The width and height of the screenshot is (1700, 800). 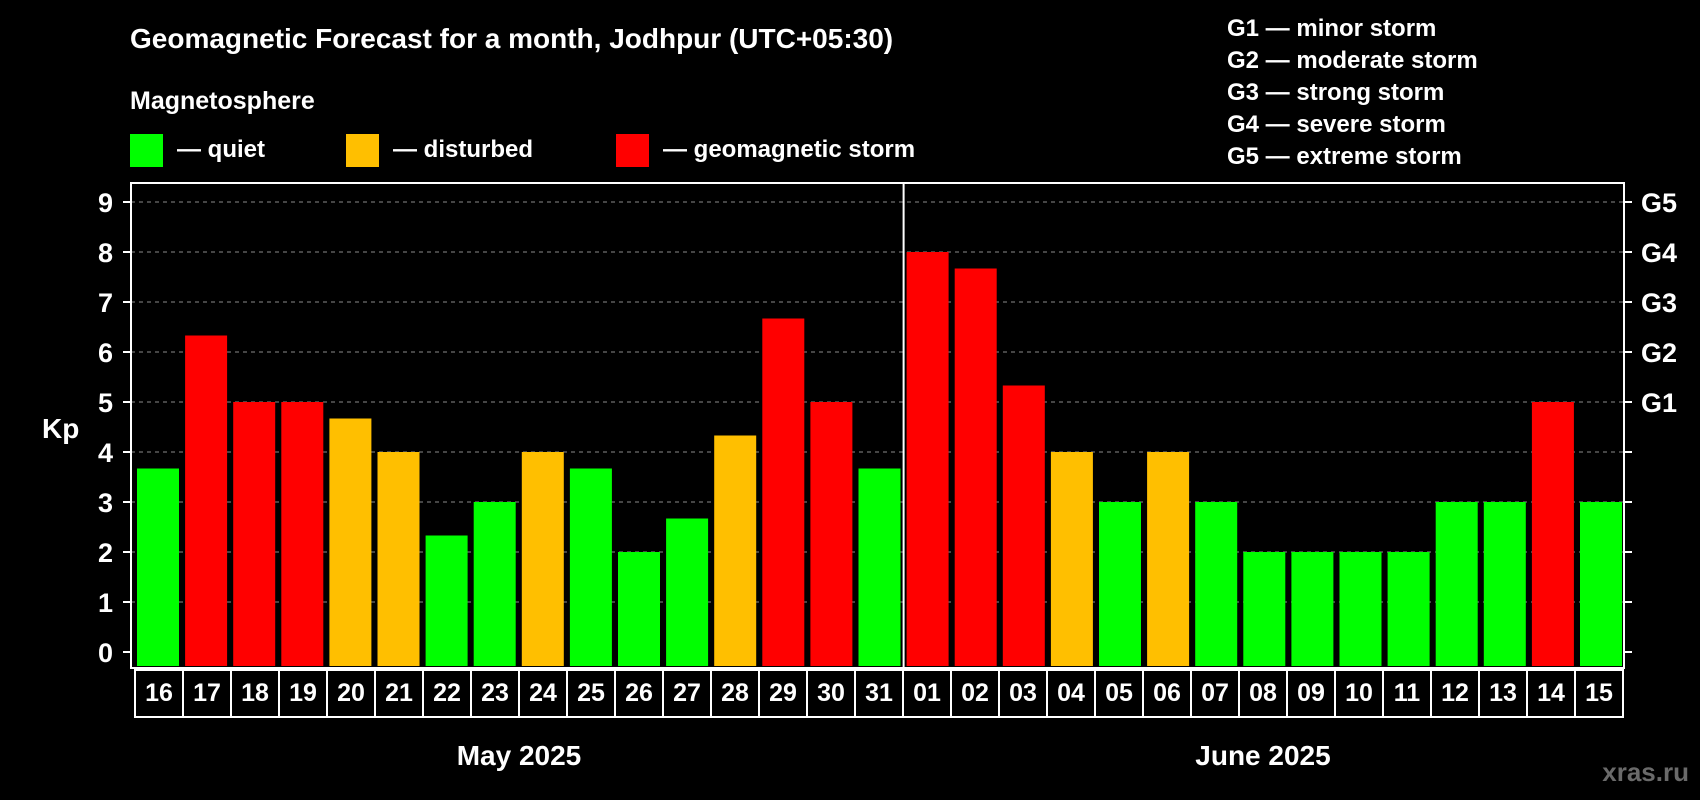 I want to click on right-tick-label: G4, so click(x=1659, y=253).